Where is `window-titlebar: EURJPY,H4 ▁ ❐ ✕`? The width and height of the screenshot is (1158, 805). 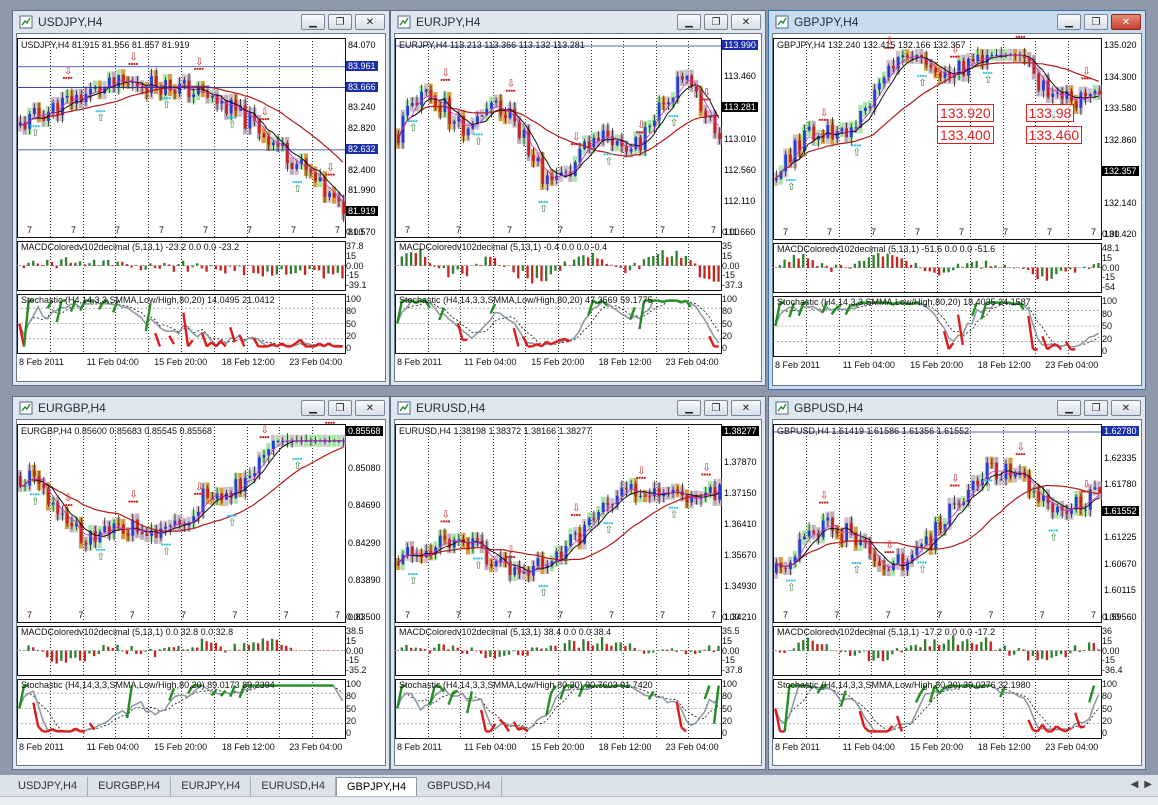
window-titlebar: EURJPY,H4 ▁ ❐ ✕ is located at coordinates (578, 22).